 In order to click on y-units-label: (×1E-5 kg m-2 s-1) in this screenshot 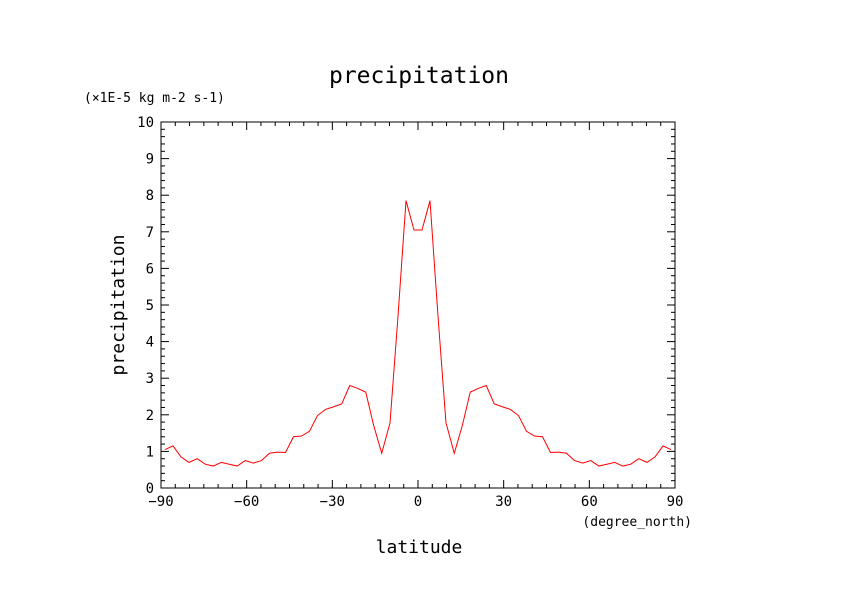, I will do `click(154, 98)`.